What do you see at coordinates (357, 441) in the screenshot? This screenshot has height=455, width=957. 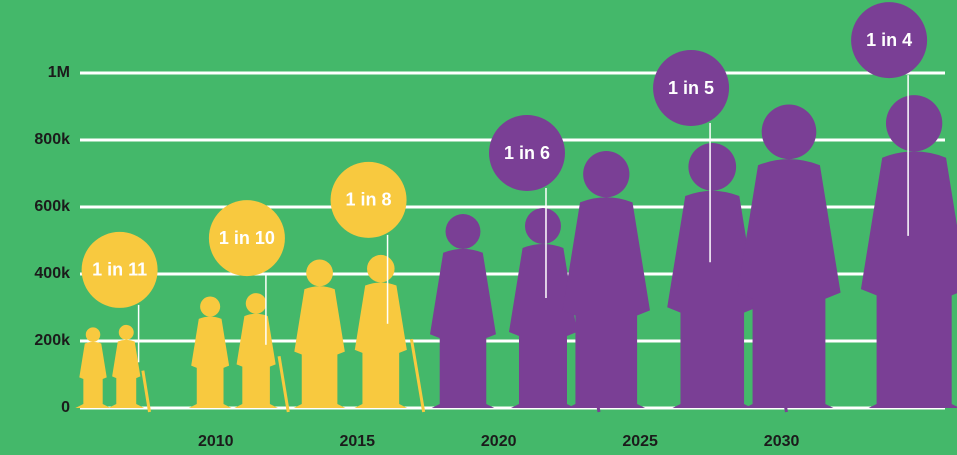 I see `x-tick-label: 2015` at bounding box center [357, 441].